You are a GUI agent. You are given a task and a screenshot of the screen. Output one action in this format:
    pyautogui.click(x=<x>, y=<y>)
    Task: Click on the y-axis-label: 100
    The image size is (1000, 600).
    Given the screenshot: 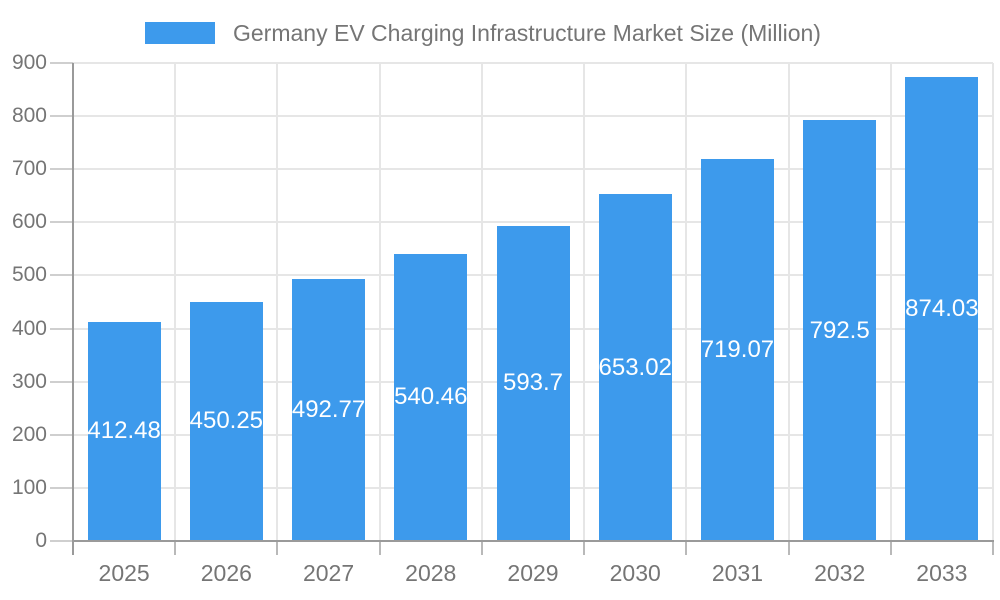 What is the action you would take?
    pyautogui.click(x=29, y=487)
    